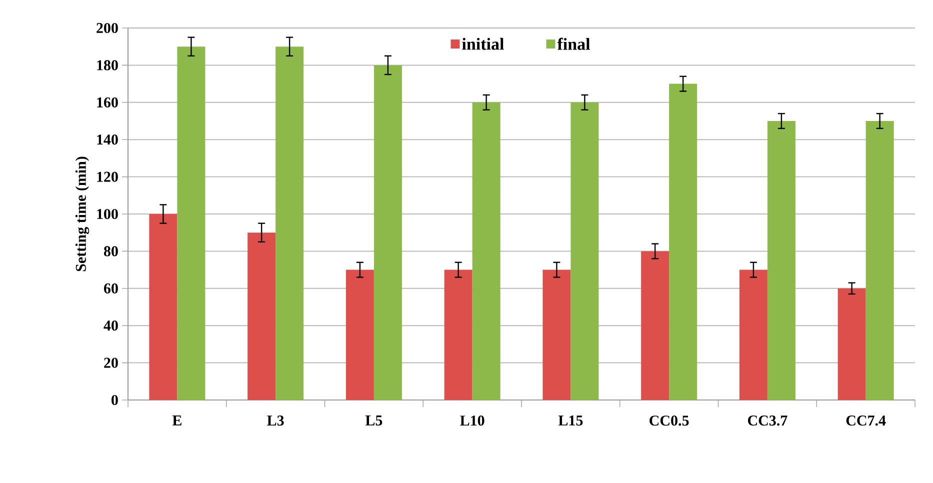  What do you see at coordinates (866, 421) in the screenshot?
I see `x-tick-label: CC7.4` at bounding box center [866, 421].